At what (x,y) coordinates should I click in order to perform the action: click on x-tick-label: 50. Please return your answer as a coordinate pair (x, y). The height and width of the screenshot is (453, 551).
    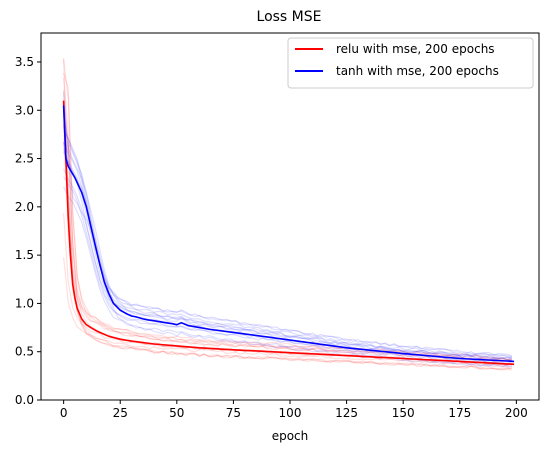
    Looking at the image, I should click on (176, 413).